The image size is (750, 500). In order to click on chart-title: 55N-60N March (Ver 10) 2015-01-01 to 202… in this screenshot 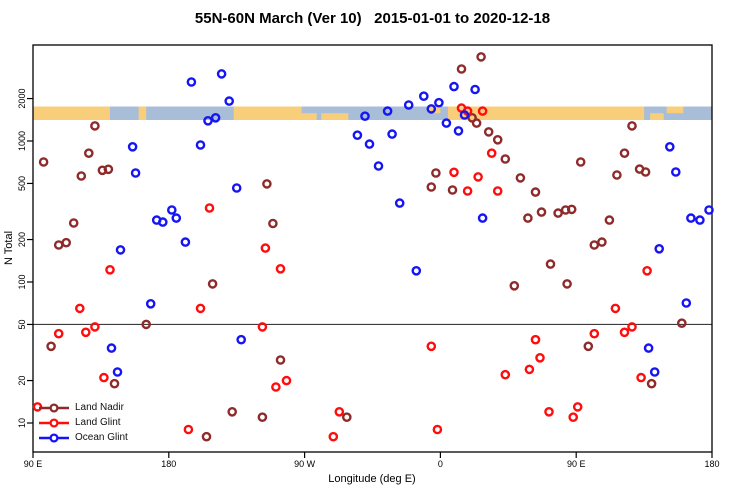, I will do `click(372, 18)`.